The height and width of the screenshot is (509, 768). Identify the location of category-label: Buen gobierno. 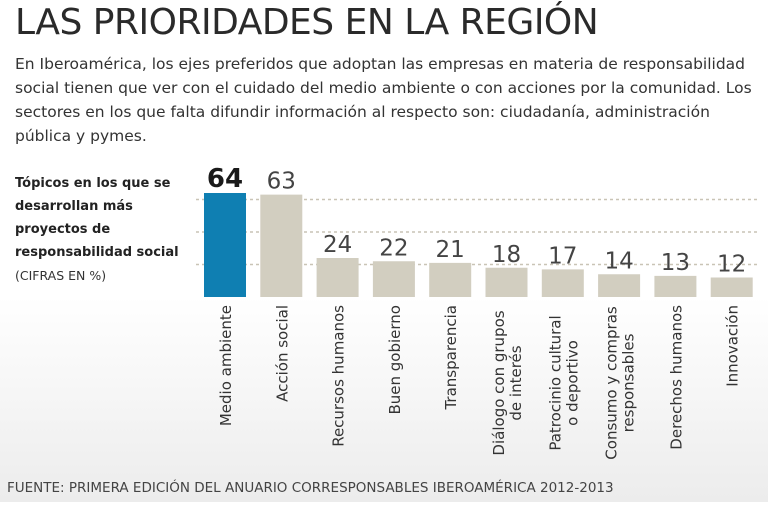
(395, 360).